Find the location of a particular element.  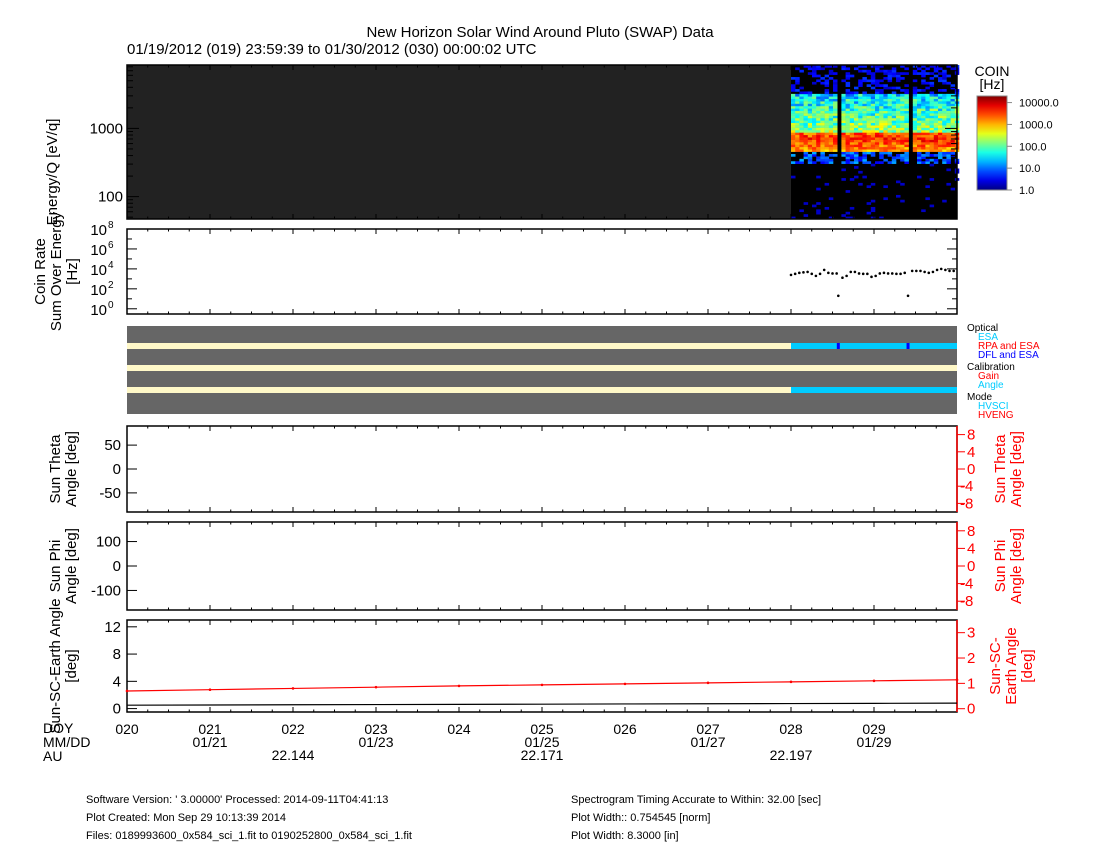

doy-tick-label: 029 is located at coordinates (874, 729).